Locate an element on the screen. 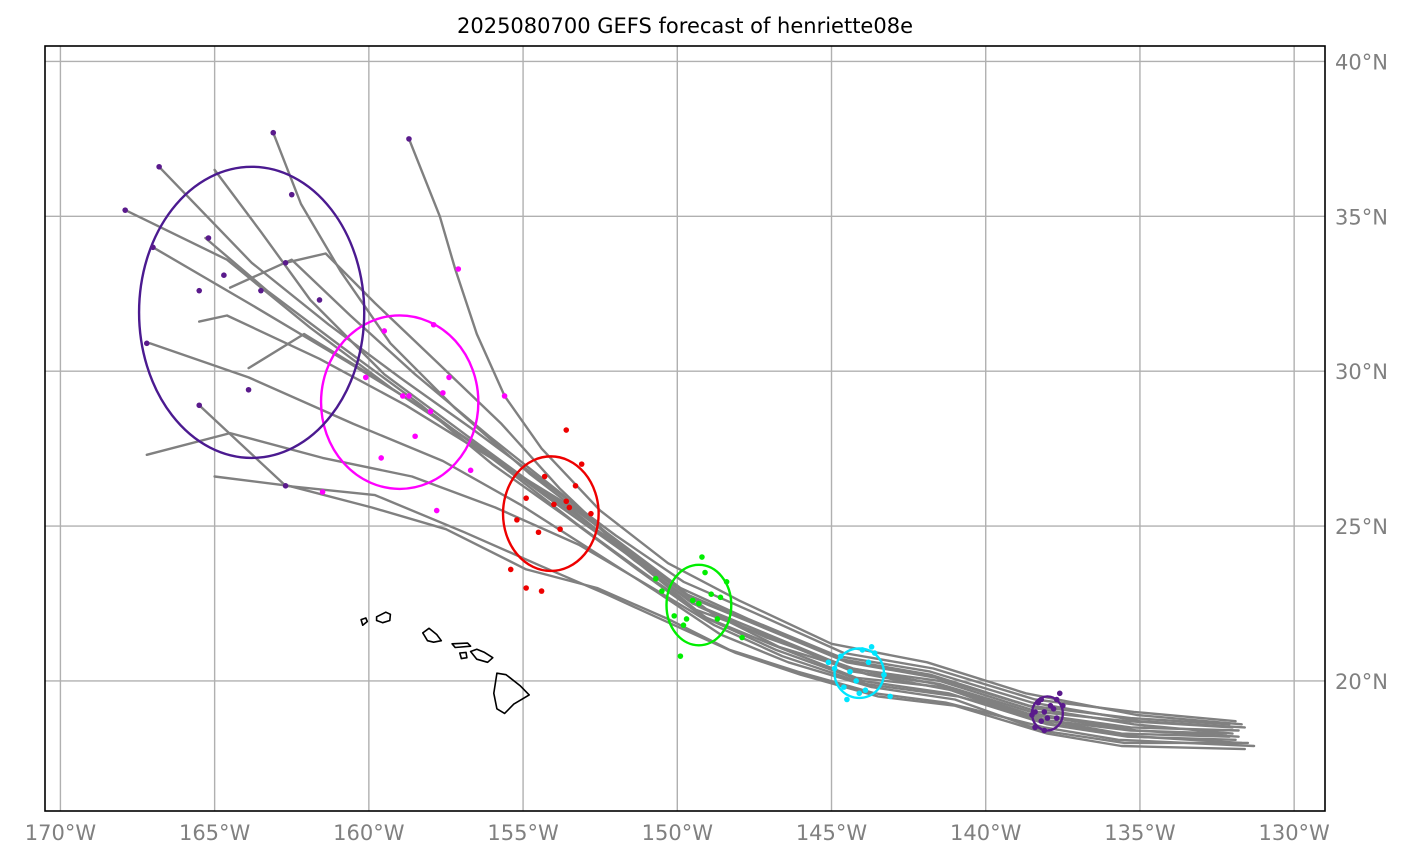  lat-tick-label: 40°N is located at coordinates (1361, 62).